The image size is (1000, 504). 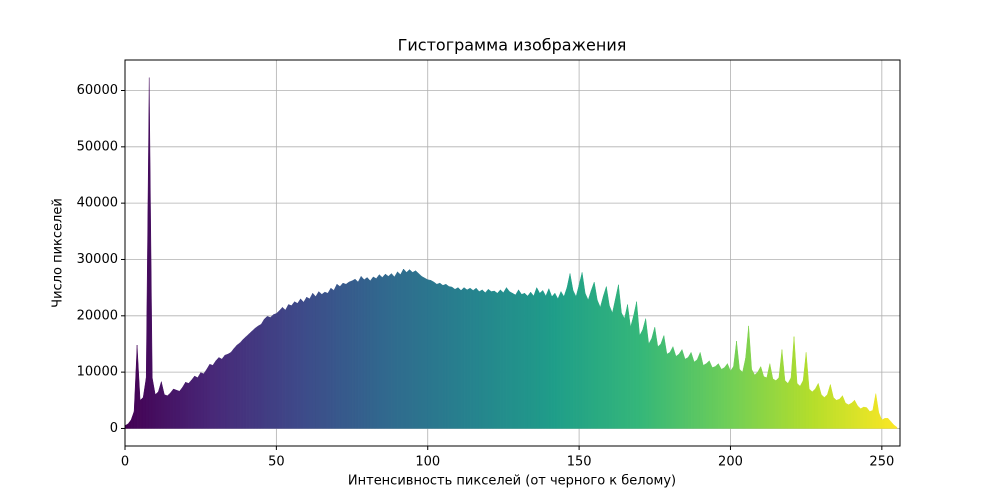 I want to click on y-axis-label: Число пикселей, so click(x=58, y=253).